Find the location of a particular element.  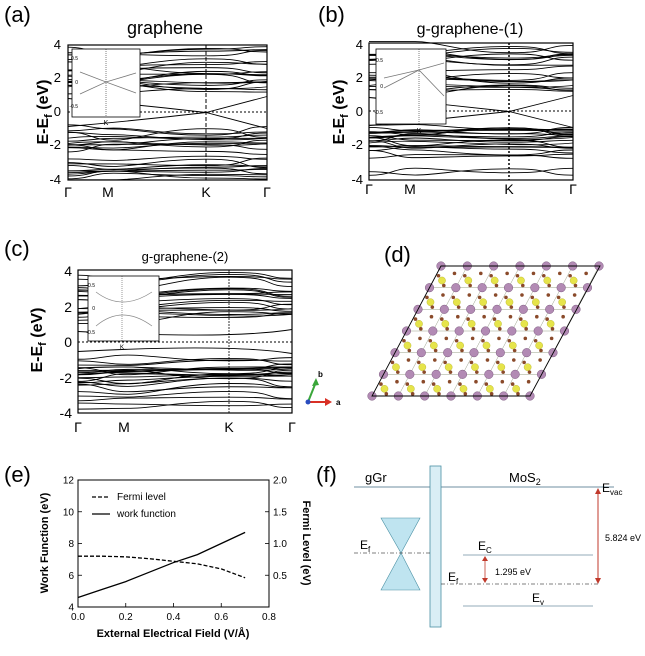

panel-c-ytick: 0 is located at coordinates (68, 342).